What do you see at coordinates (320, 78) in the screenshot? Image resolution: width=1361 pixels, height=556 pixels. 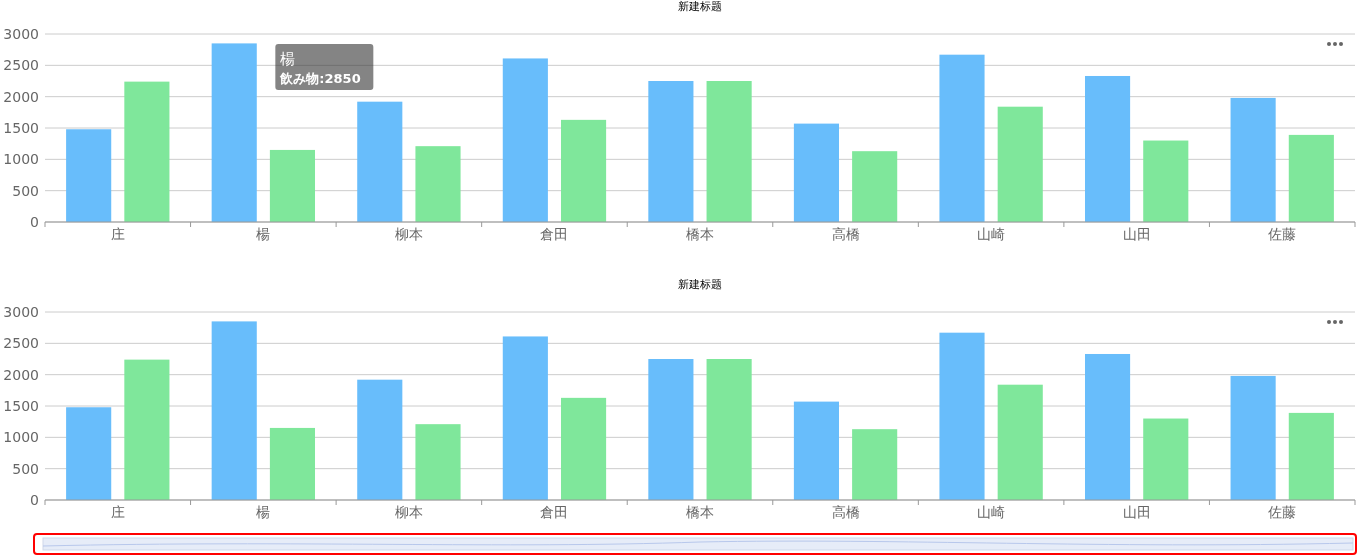 I see `annotation: 飲み物:2850` at bounding box center [320, 78].